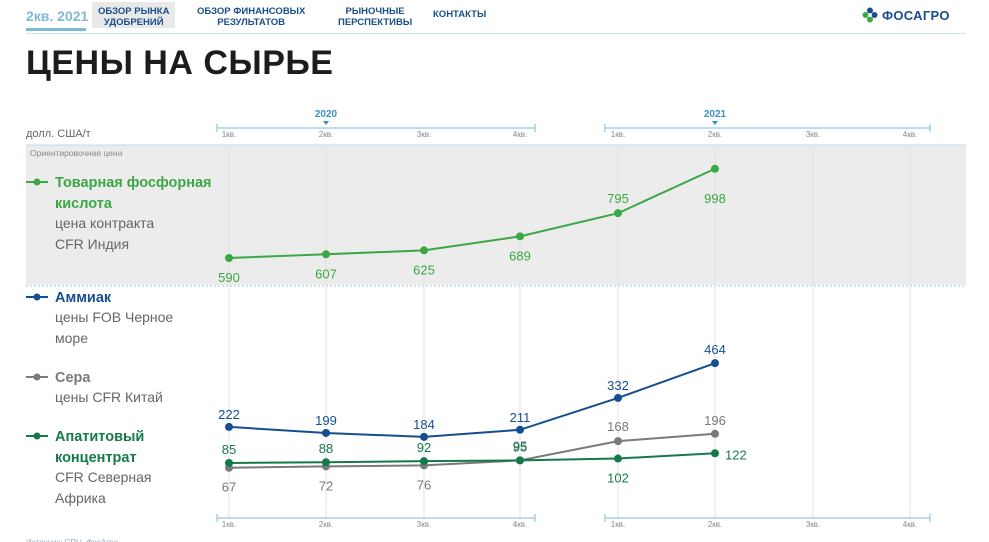  Describe the element at coordinates (80, 498) in the screenshot. I see `legend-series-description: Африка` at that location.